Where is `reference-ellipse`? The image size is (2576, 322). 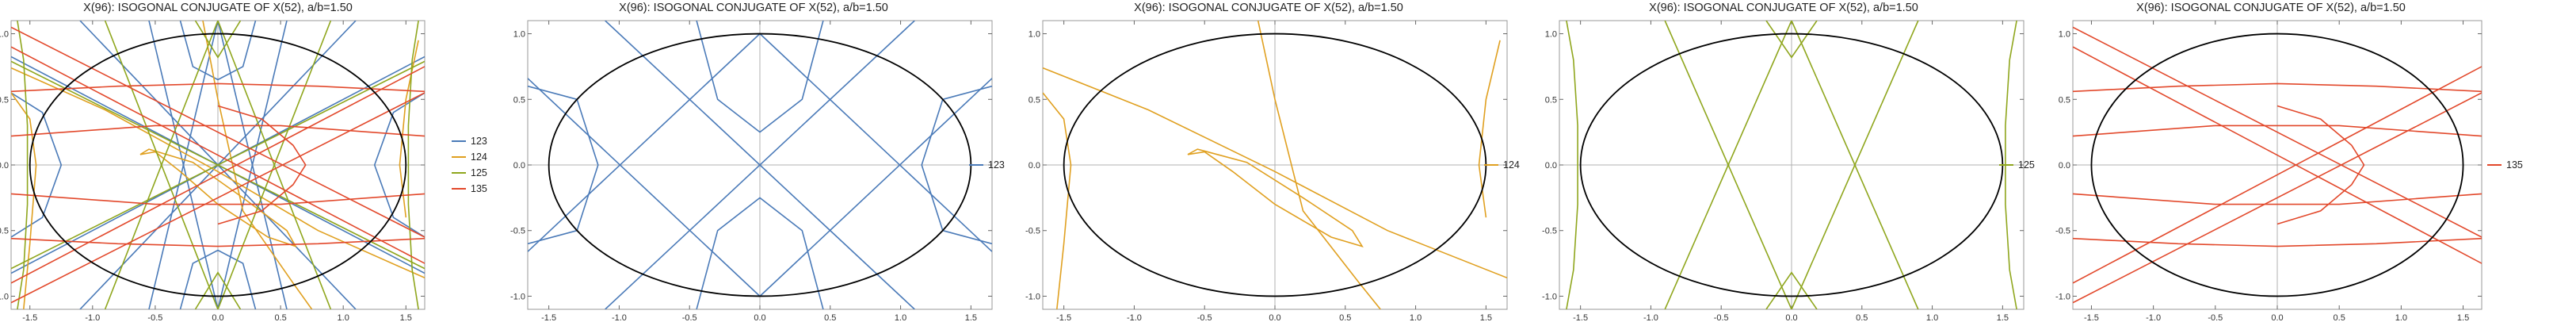 reference-ellipse is located at coordinates (2277, 165).